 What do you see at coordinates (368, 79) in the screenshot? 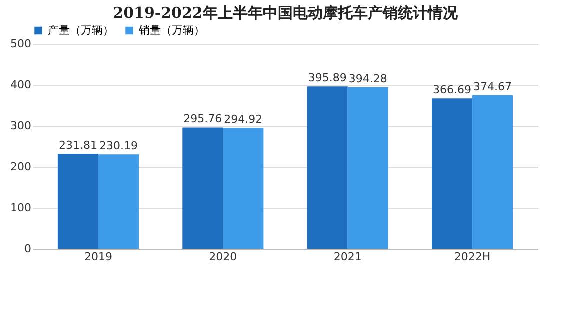
I see `data-label: 394.28` at bounding box center [368, 79].